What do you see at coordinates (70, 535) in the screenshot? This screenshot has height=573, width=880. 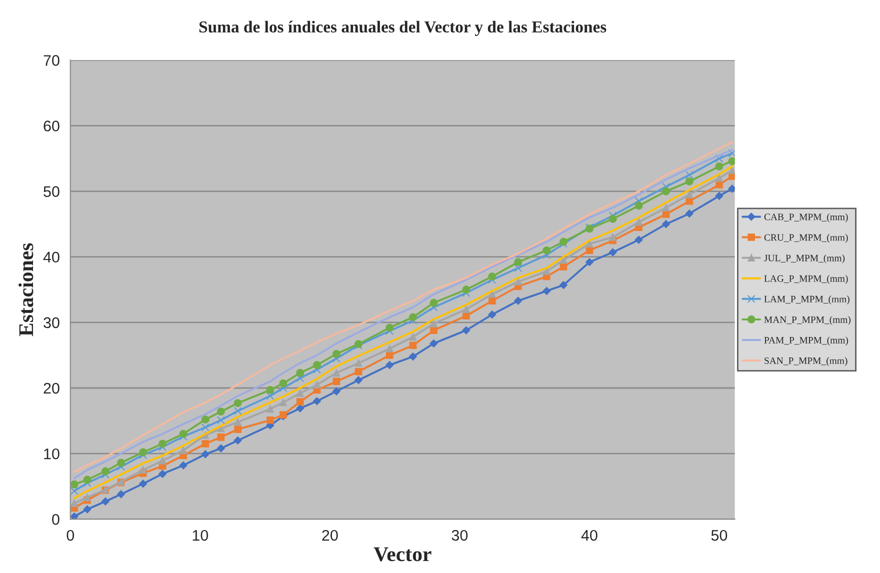 I see `x-tick-label: 0` at bounding box center [70, 535].